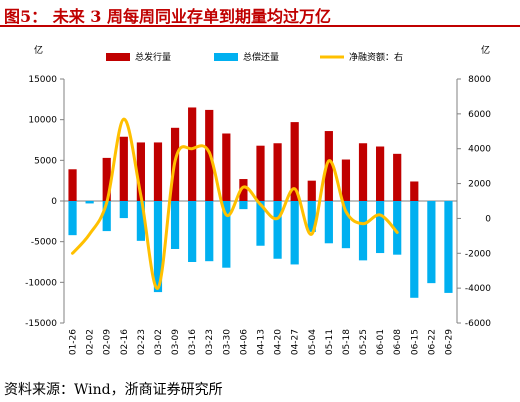 Image resolution: width=520 pixels, height=402 pixels. I want to click on x-axis-label: 03-16, so click(193, 342).